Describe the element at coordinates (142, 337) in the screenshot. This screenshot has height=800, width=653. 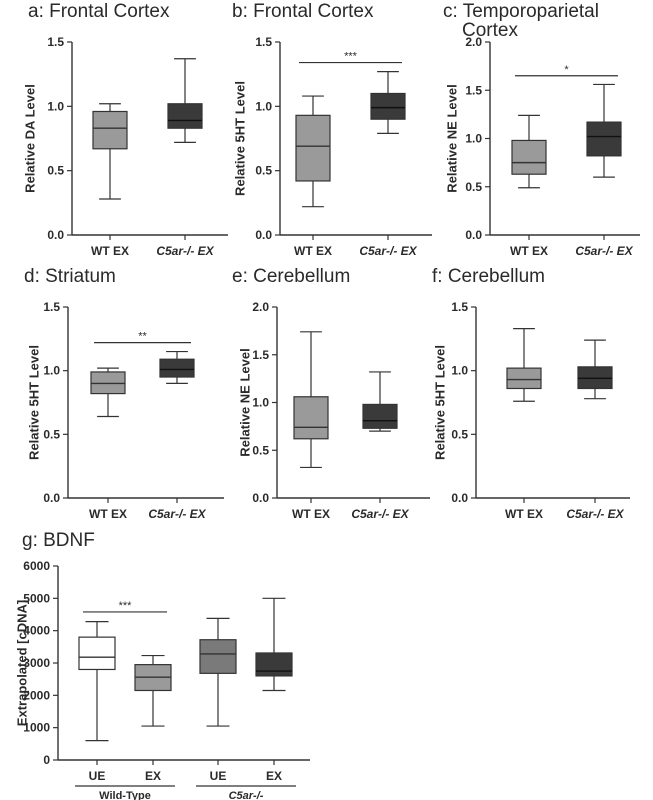
I see `significance-label: **` at that location.